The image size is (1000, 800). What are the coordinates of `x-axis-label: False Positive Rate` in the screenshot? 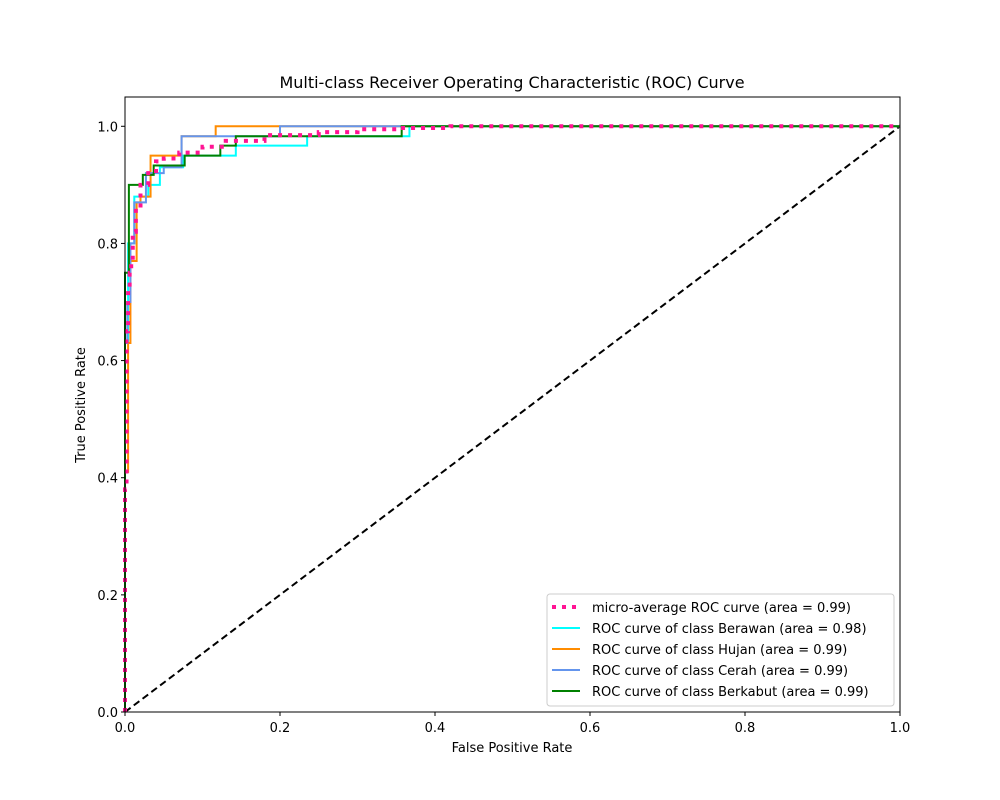 It's located at (512, 748).